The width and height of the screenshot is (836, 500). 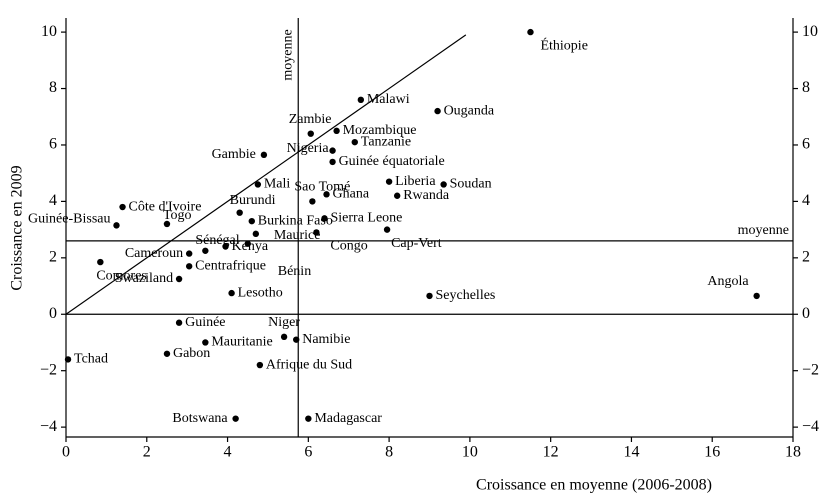 What do you see at coordinates (310, 119) in the screenshot?
I see `point-label: Zambie` at bounding box center [310, 119].